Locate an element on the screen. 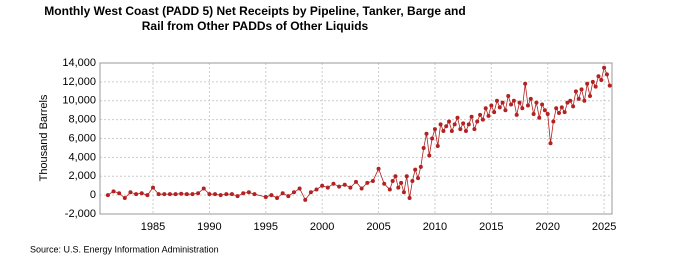 This screenshot has height=275, width=675. y-tick-label: 6,000 is located at coordinates (82, 138).